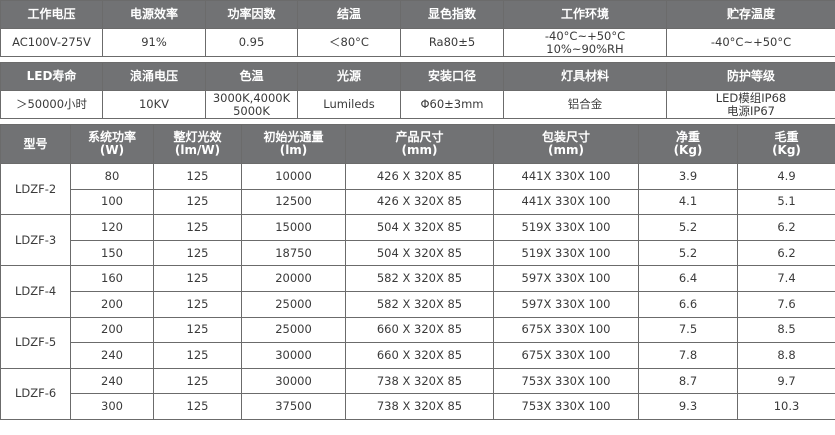  I want to click on column-header: 毛重 (Kg), so click(786, 144).